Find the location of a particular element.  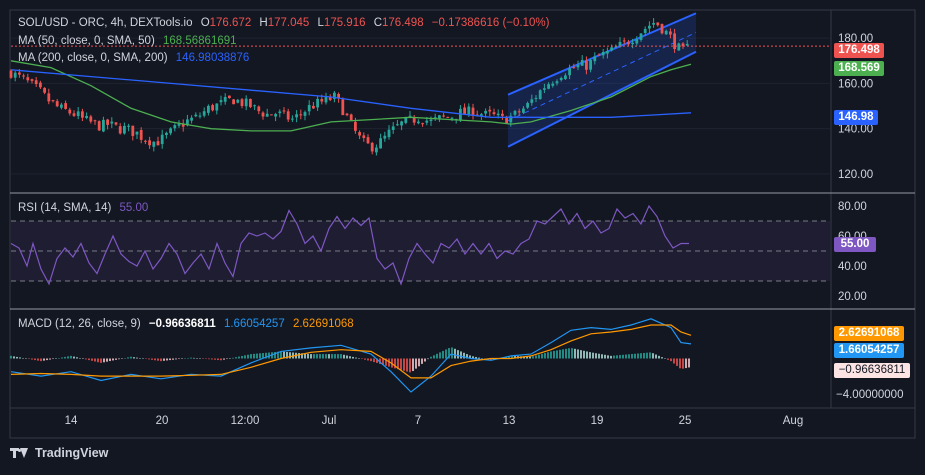

tradingview-branding: TradingView is located at coordinates (59, 453).